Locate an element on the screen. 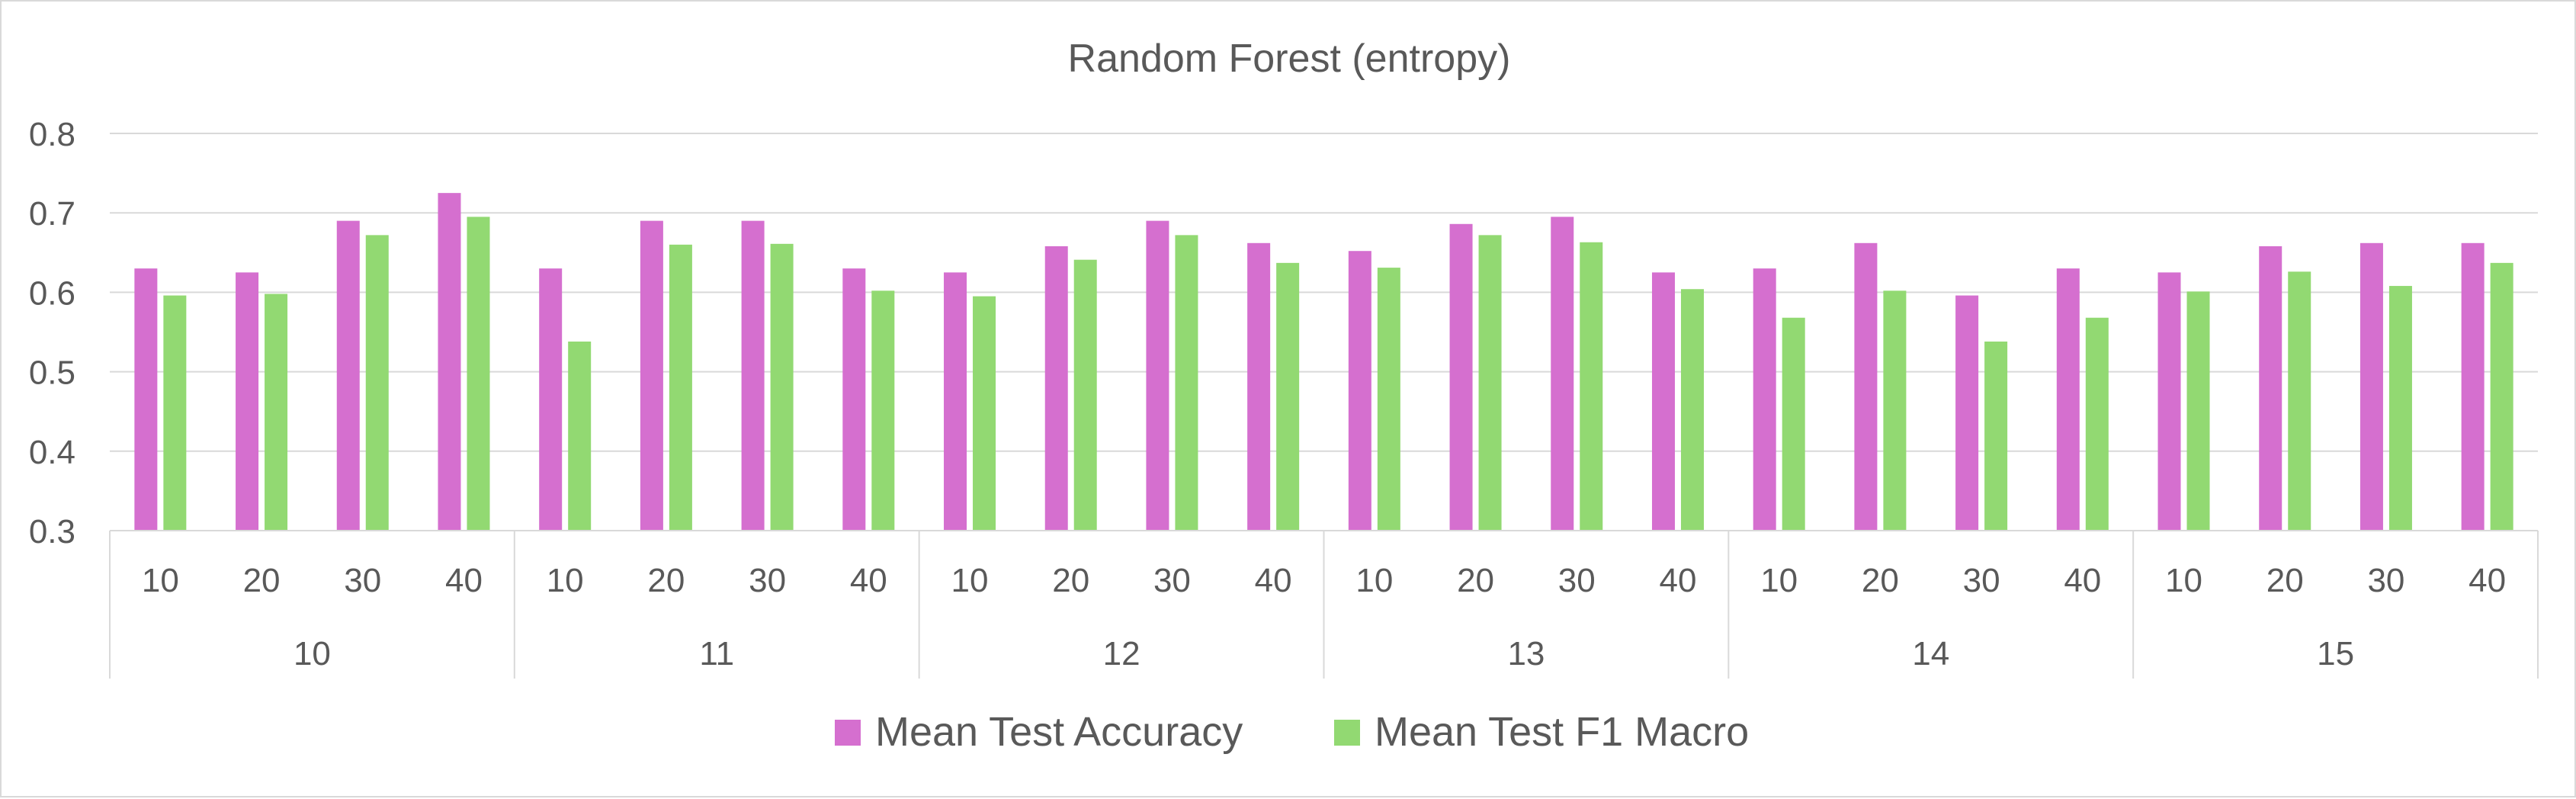 Image resolution: width=2576 pixels, height=799 pixels. y-tick-label: 0.3 is located at coordinates (52, 531).